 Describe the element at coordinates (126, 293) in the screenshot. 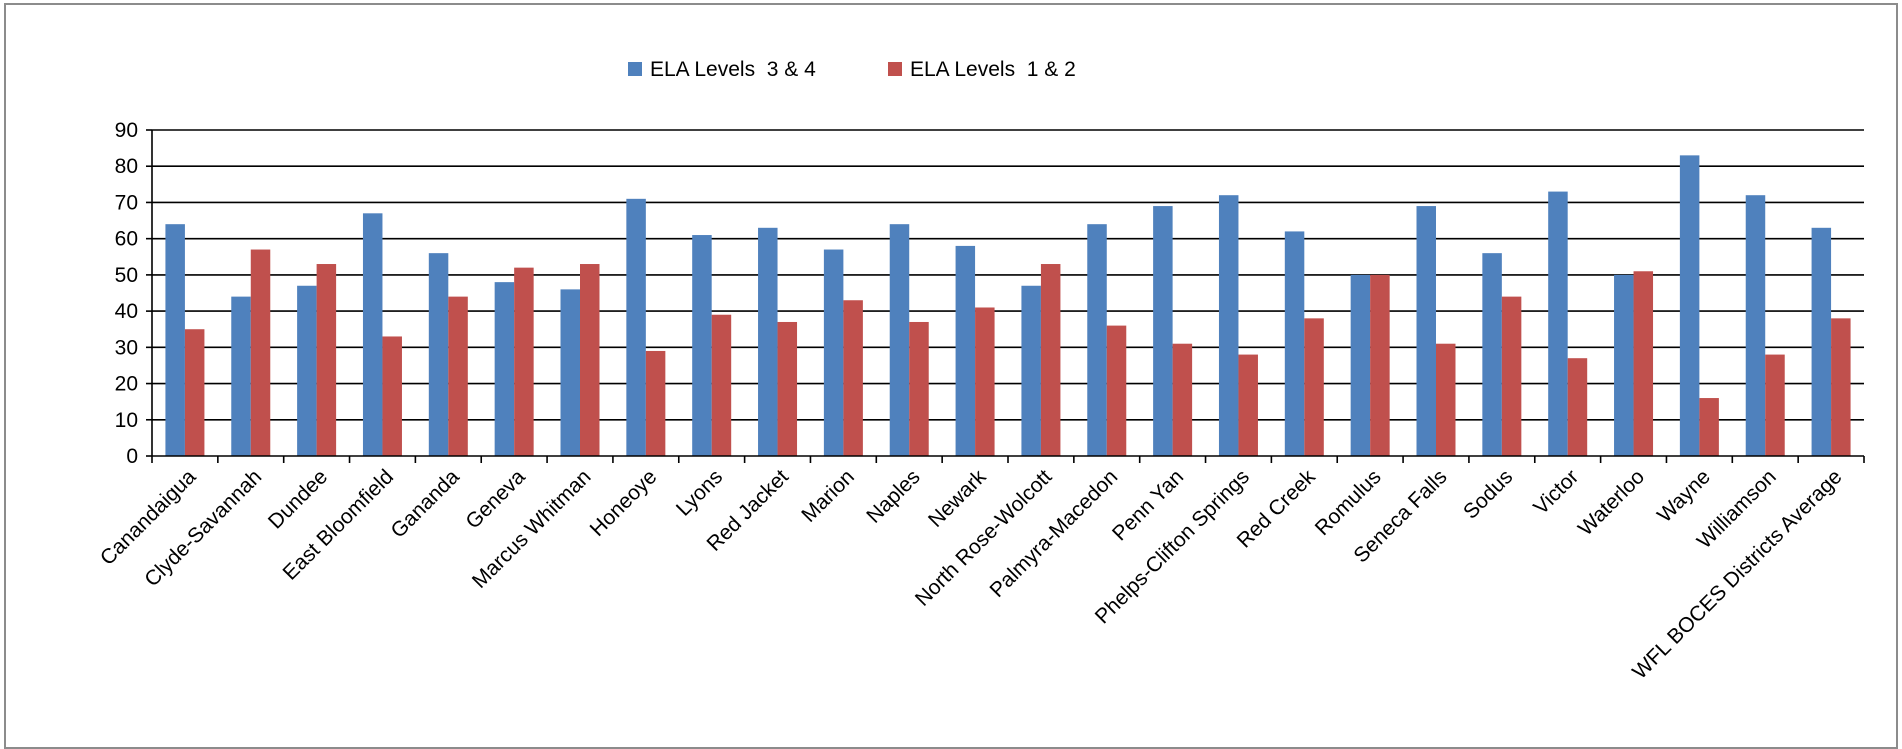

I see `y-axis-tick-labels: 0 10 20 30 40 50 60 70 80 90` at that location.